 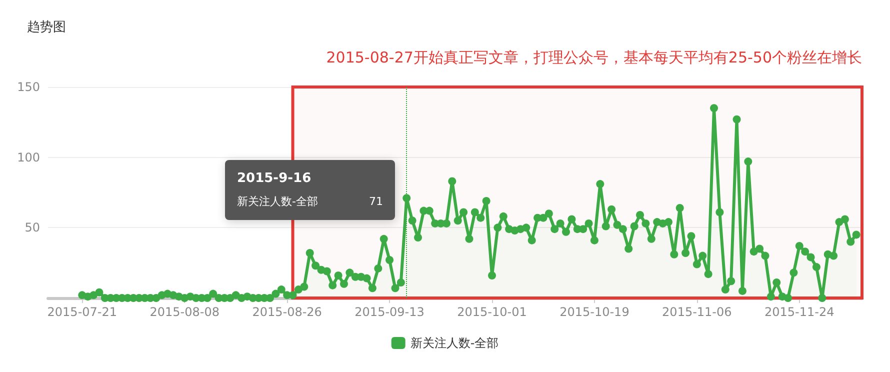 What do you see at coordinates (277, 201) in the screenshot?
I see `text: 新关注人数-全部` at bounding box center [277, 201].